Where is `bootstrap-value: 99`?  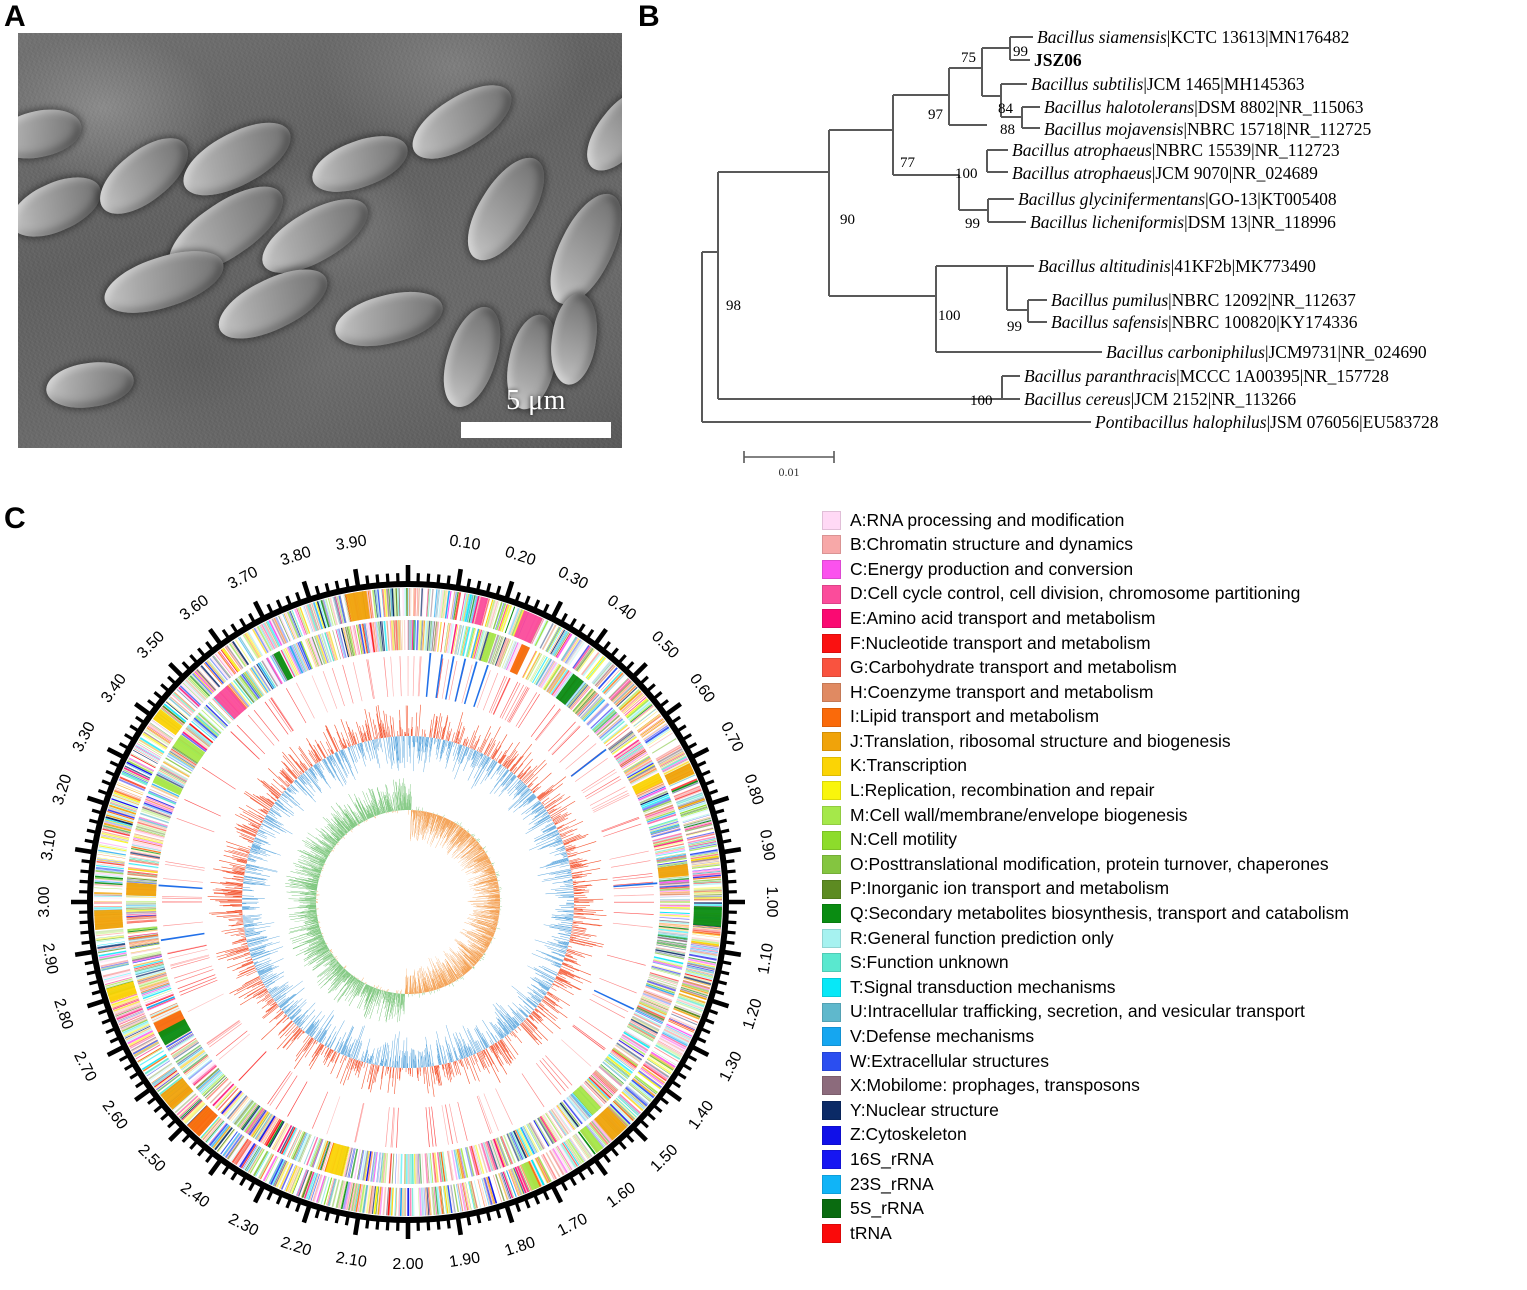 bootstrap-value: 99 is located at coordinates (1020, 52).